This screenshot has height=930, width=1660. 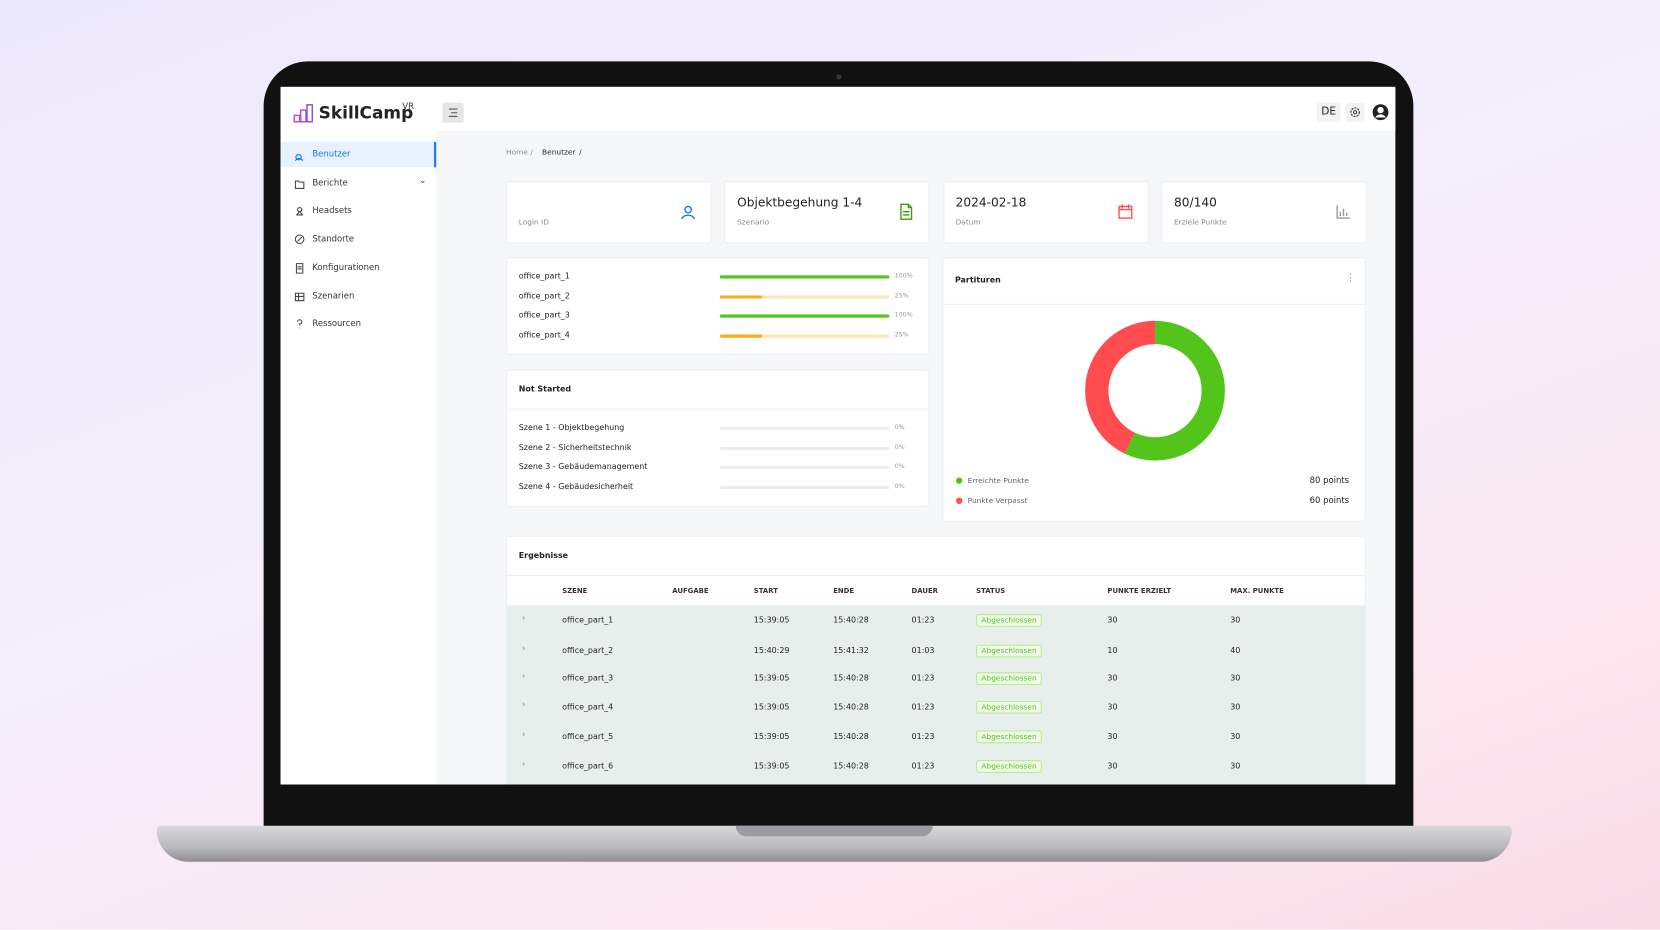 I want to click on sidebar-label: Headsets, so click(x=332, y=210).